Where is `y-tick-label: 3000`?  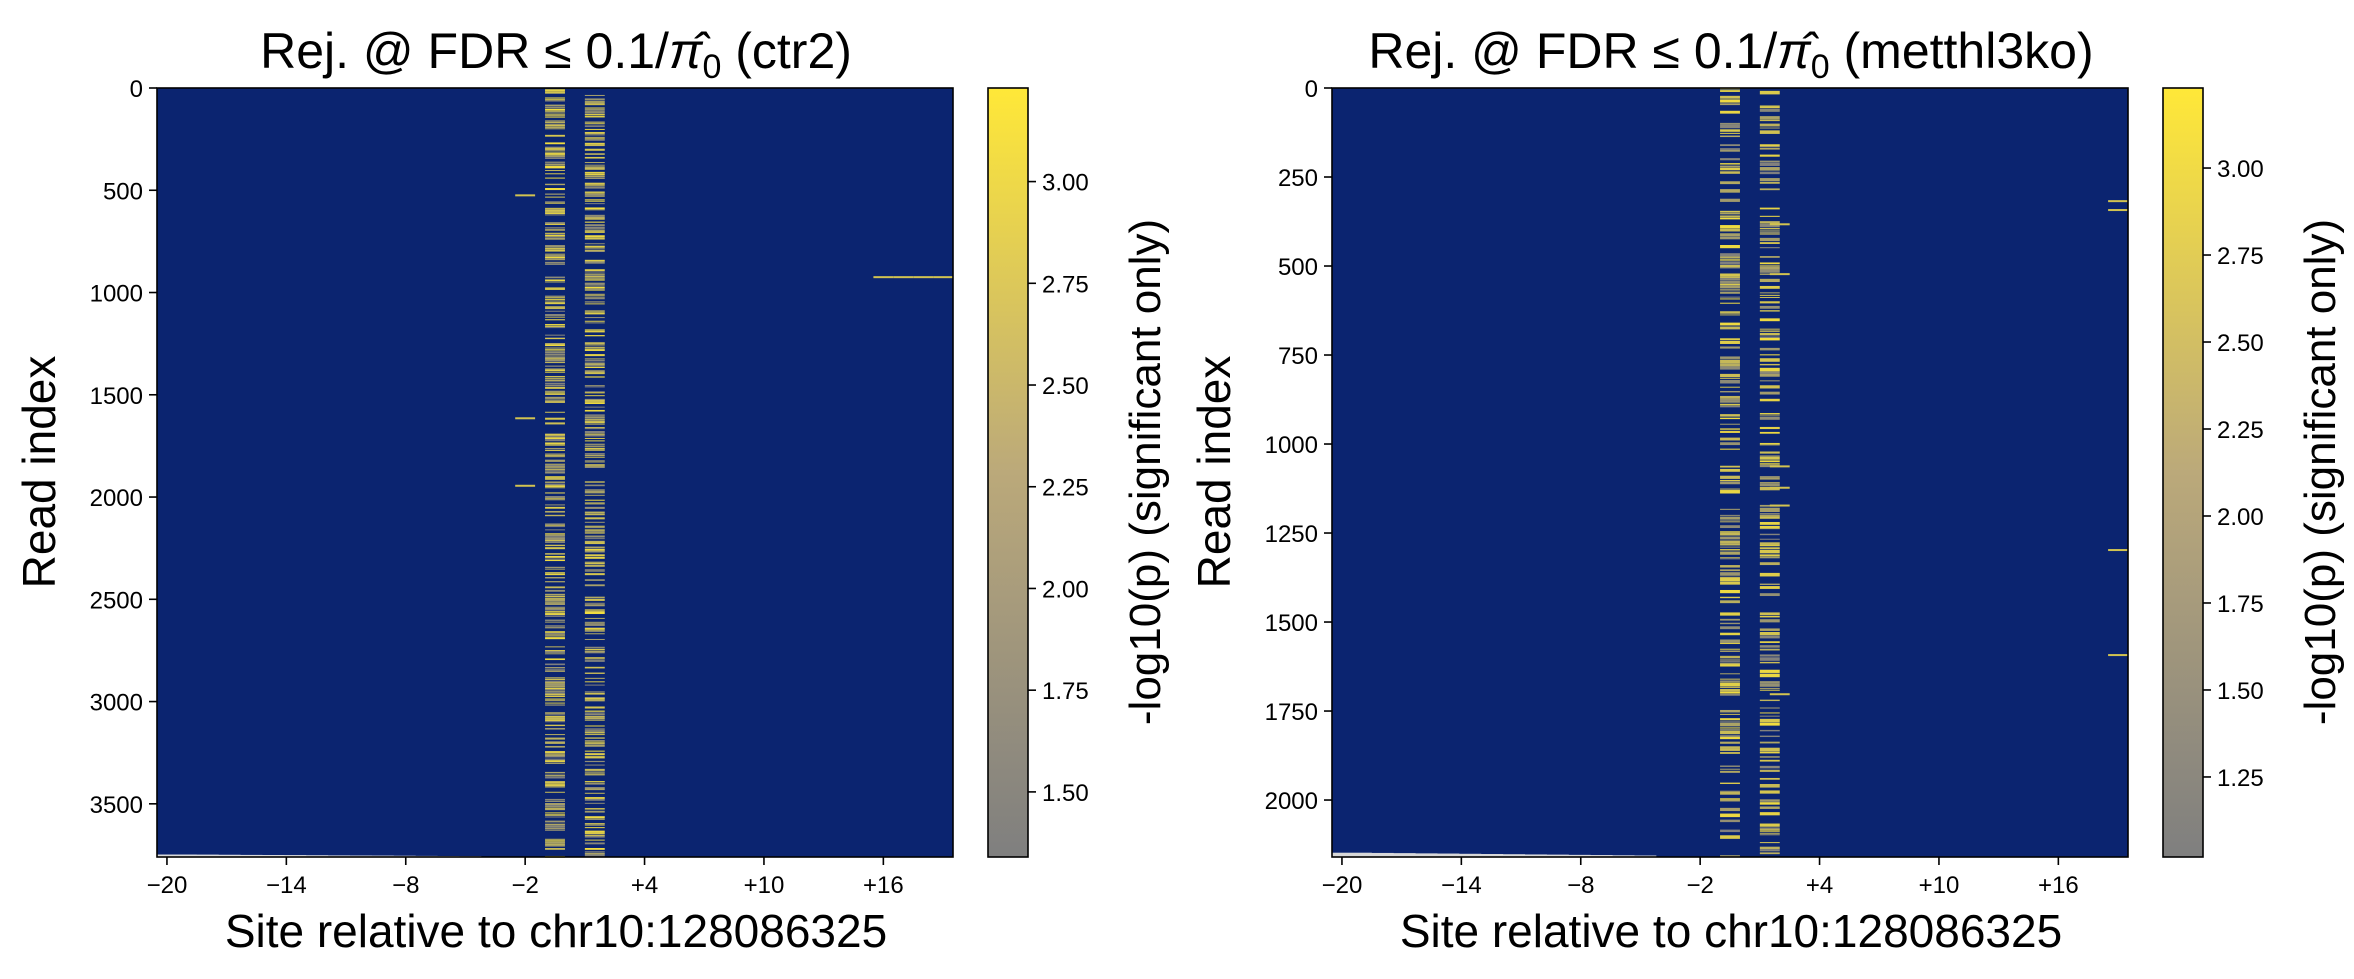
y-tick-label: 3000 is located at coordinates (116, 703).